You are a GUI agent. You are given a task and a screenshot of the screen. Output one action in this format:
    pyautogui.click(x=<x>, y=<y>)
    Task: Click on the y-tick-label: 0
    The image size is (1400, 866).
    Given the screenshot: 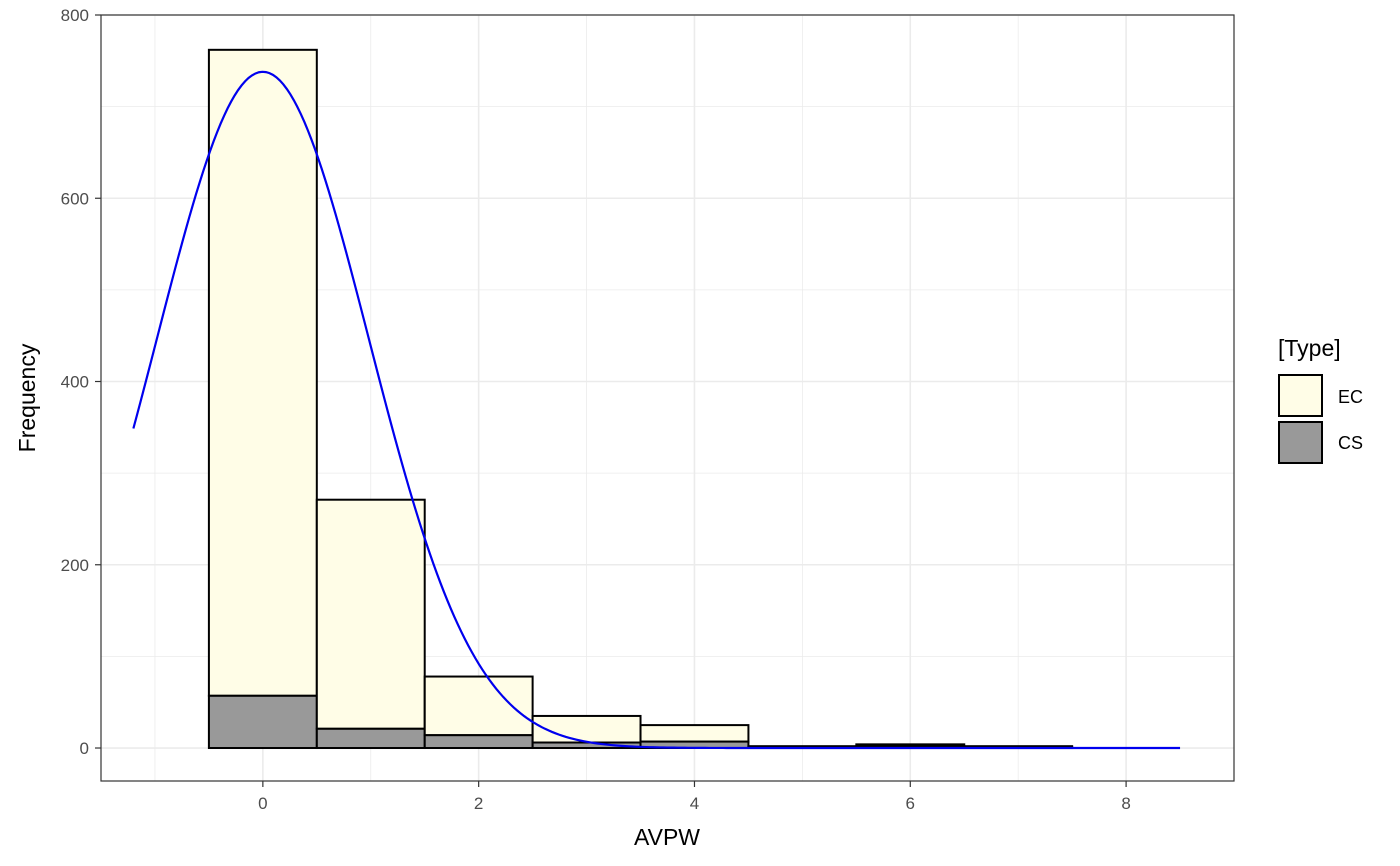 What is the action you would take?
    pyautogui.click(x=84, y=748)
    